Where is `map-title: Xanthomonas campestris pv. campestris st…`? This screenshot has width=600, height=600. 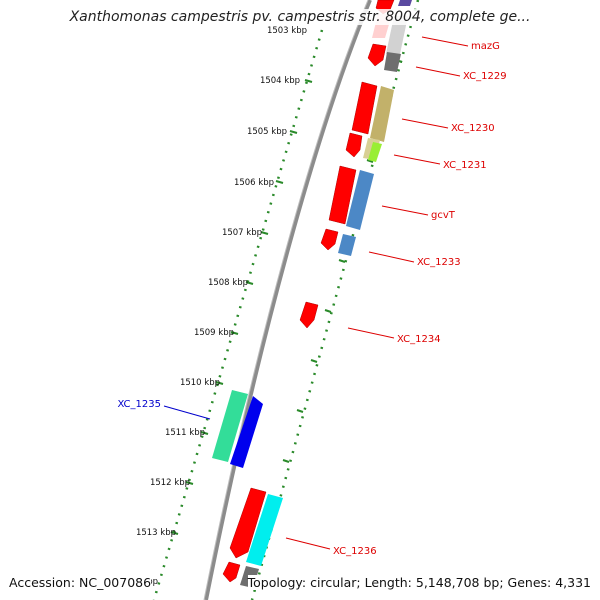 map-title: Xanthomonas campestris pv. campestris st… is located at coordinates (300, 17).